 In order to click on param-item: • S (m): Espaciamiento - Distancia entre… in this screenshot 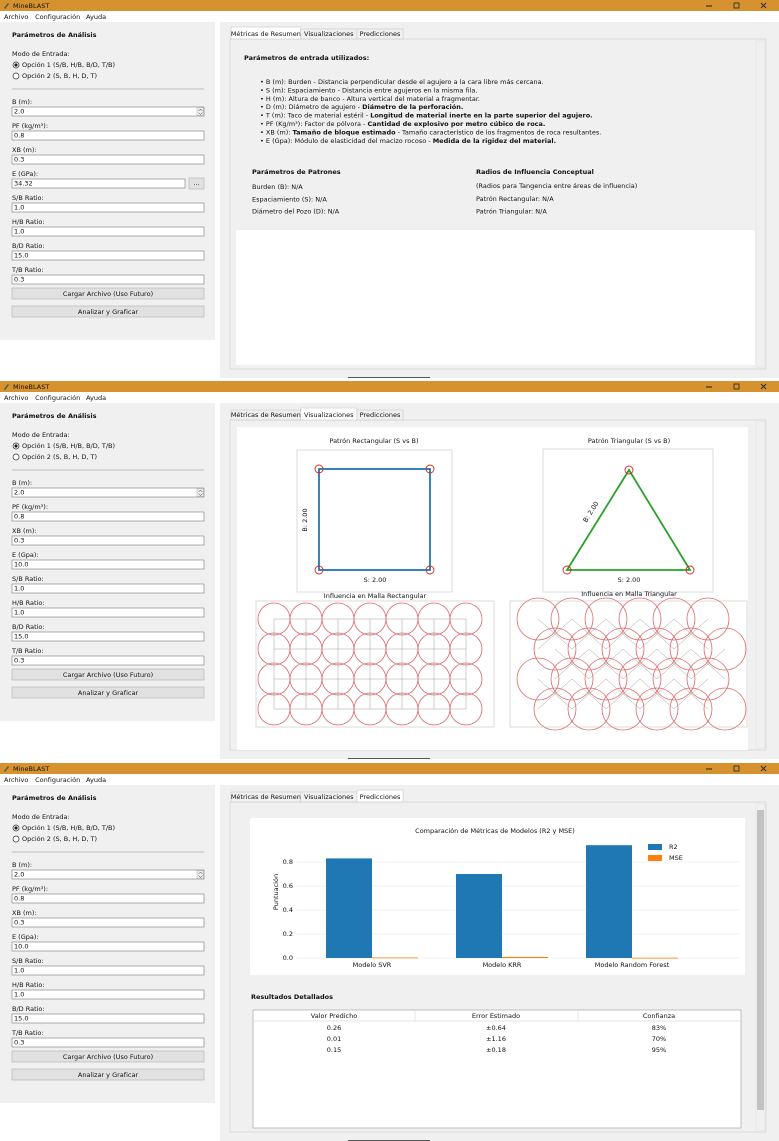, I will do `click(368, 90)`.